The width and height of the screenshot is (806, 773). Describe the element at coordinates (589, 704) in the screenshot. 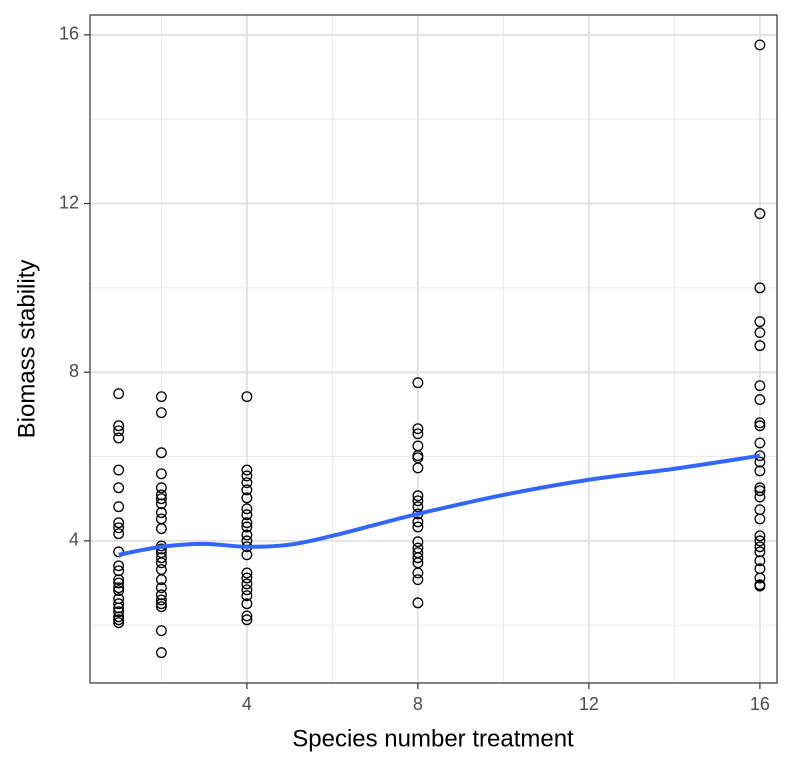

I see `x-tick-label: 12` at that location.